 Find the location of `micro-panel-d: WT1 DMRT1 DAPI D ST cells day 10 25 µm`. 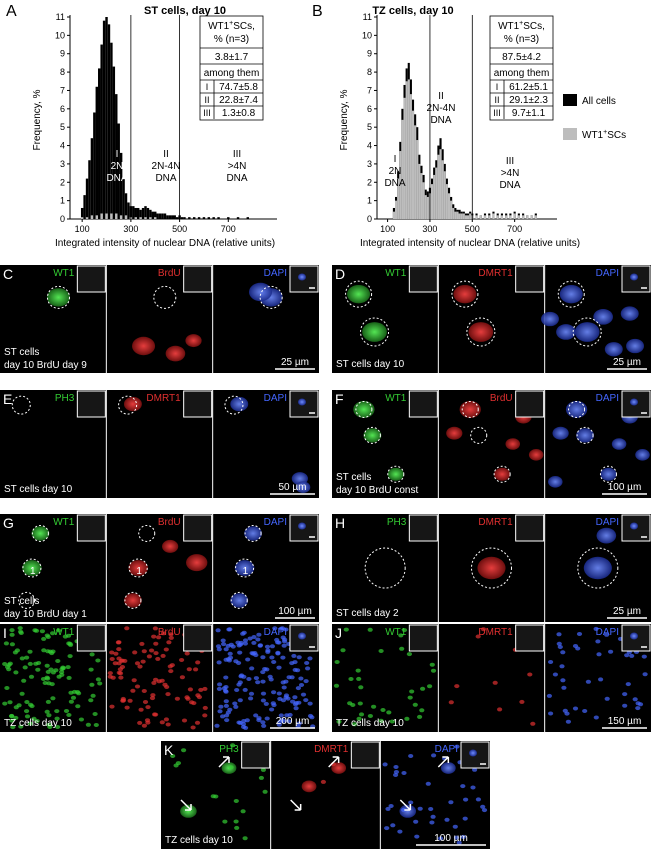

micro-panel-d: WT1 DMRT1 DAPI D ST cells day 10 25 µm is located at coordinates (491, 319).